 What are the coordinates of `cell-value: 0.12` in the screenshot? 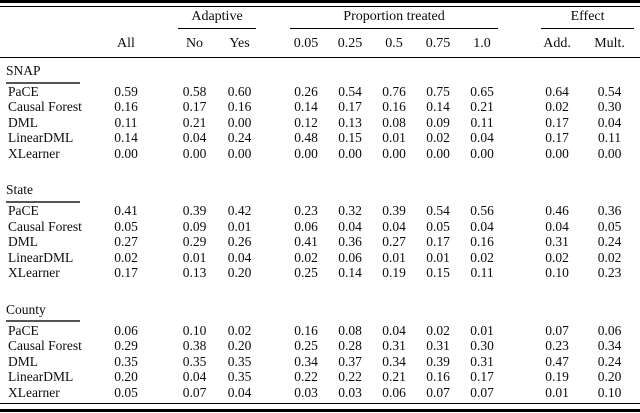 It's located at (306, 122).